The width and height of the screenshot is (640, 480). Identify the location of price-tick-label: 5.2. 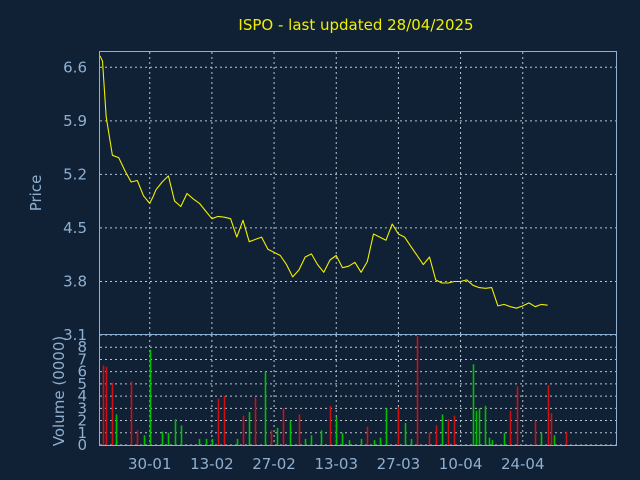
(75, 174).